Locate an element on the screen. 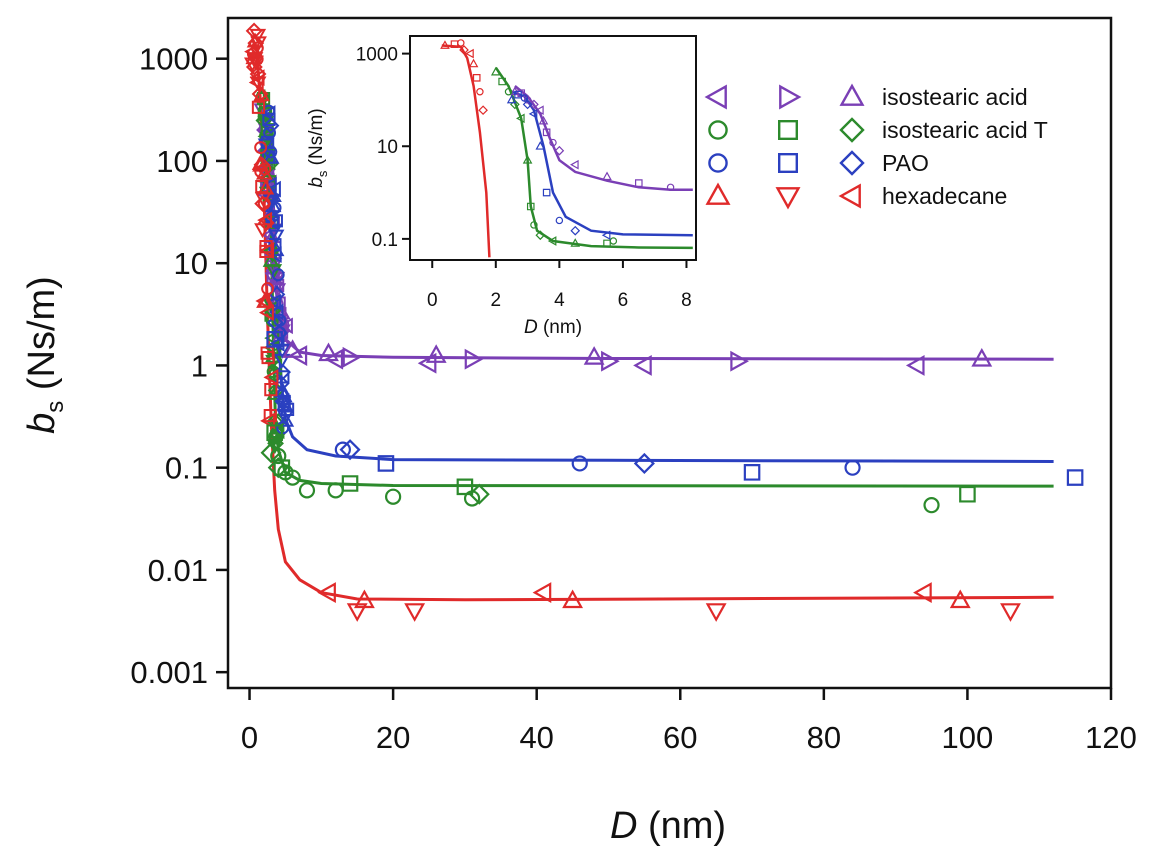 Image resolution: width=1151 pixels, height=855 pixels. main-x-tick-label: 60 is located at coordinates (680, 737).